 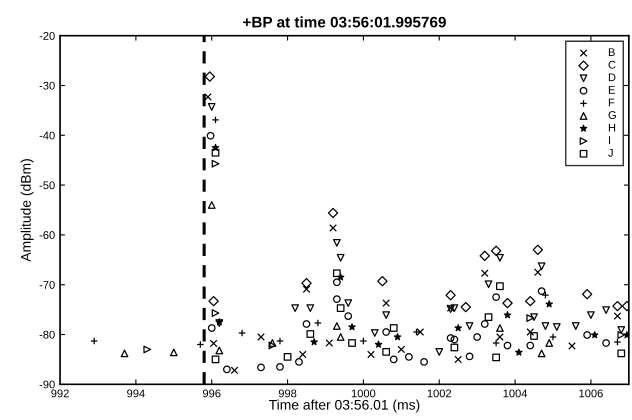 What do you see at coordinates (47, 235) in the screenshot?
I see `y-tick-label: -60` at bounding box center [47, 235].